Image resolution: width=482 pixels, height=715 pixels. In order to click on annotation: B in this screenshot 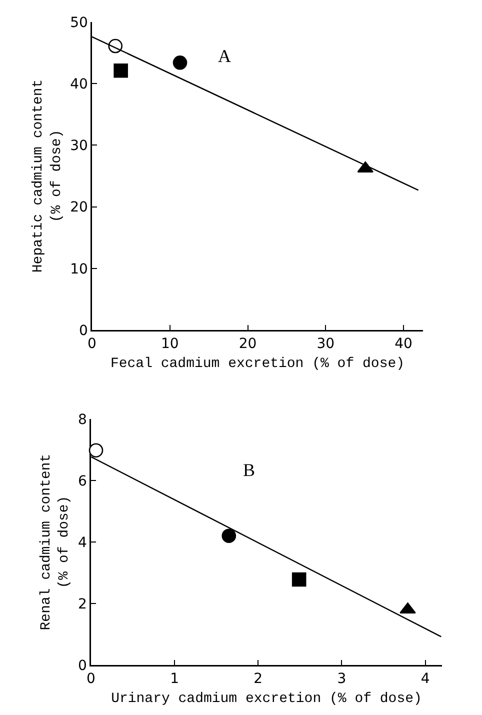, I will do `click(249, 470)`.